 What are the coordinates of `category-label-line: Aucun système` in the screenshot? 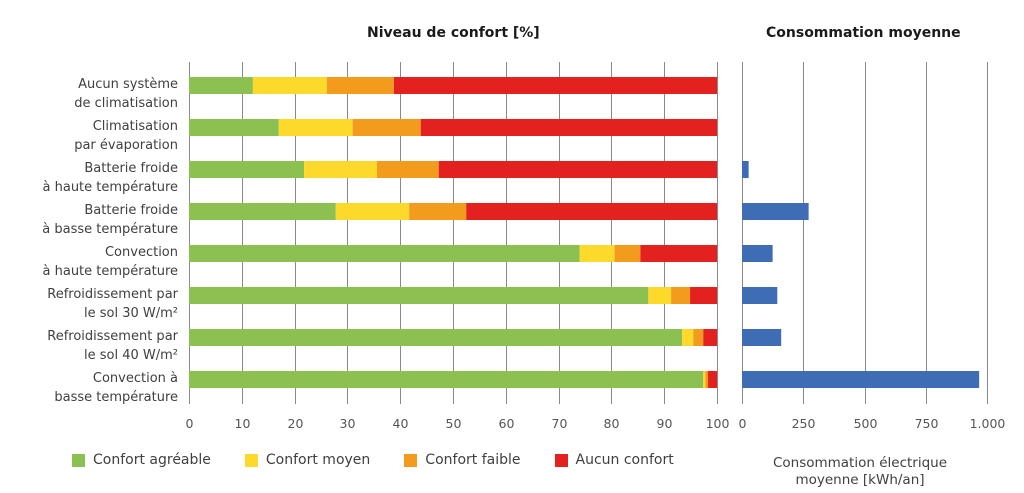 It's located at (128, 84).